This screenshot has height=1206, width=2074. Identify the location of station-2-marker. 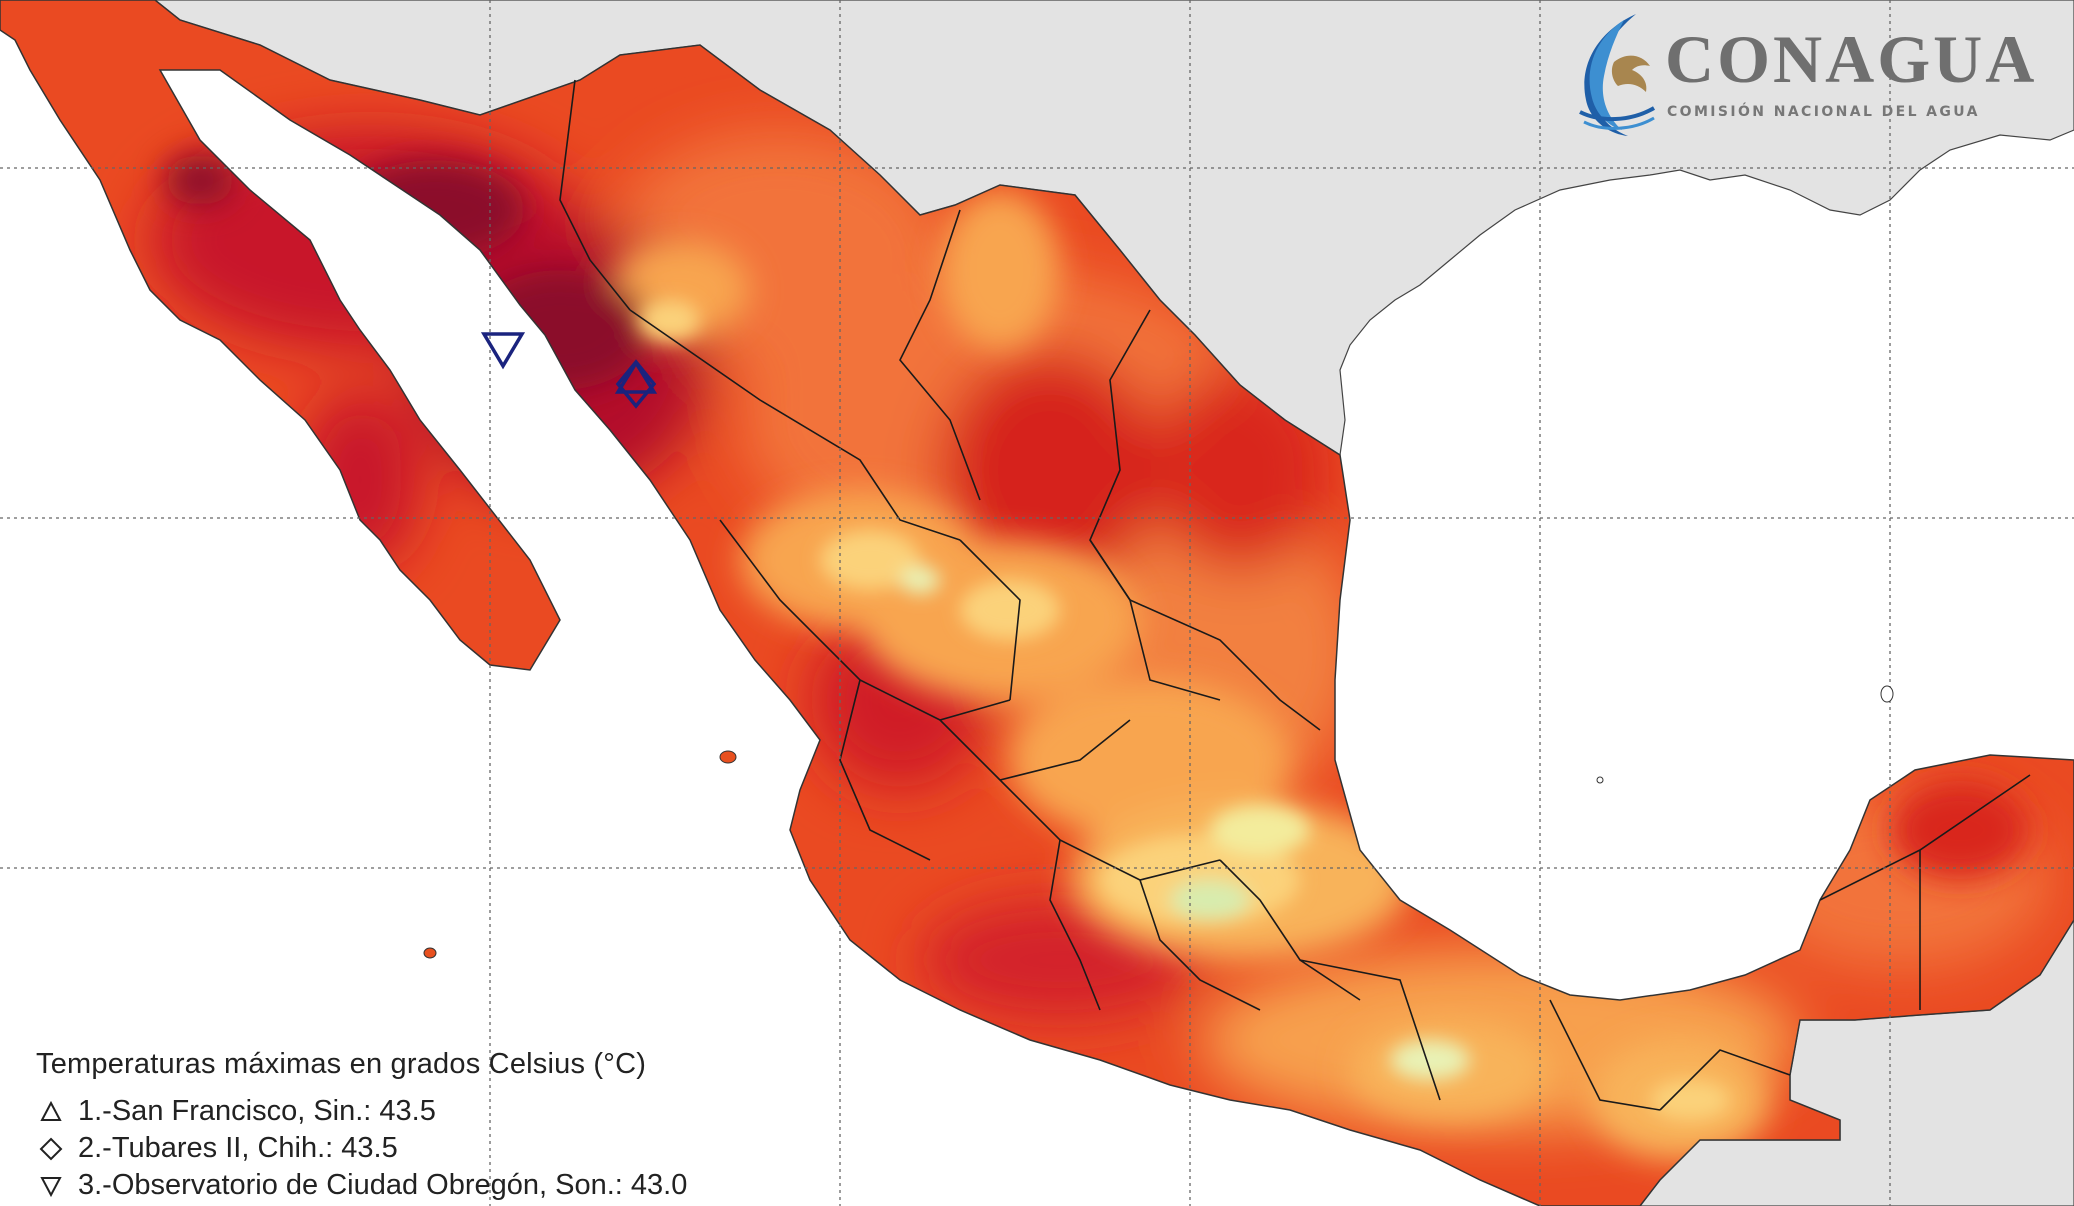
(636, 384).